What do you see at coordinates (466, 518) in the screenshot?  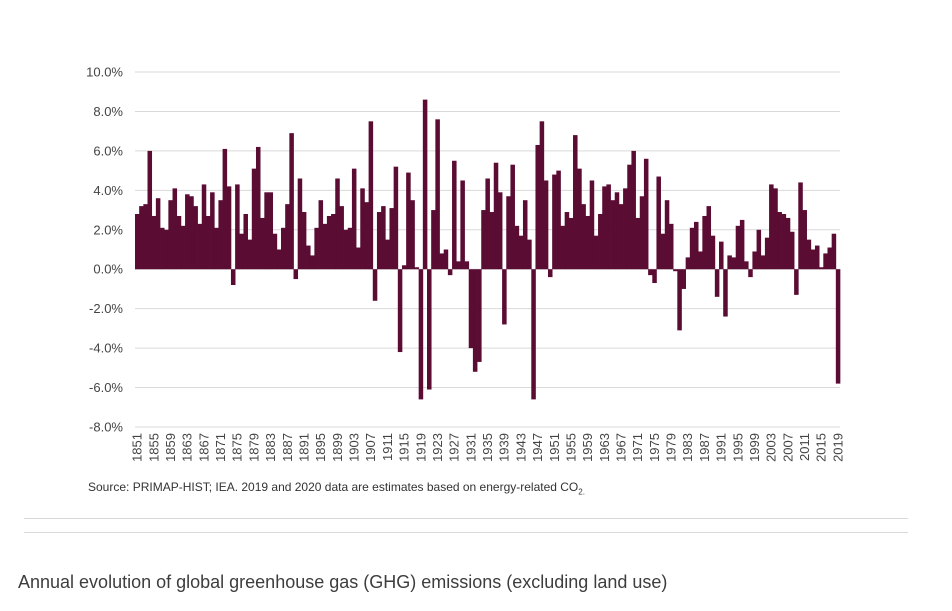 I see `divider-top` at bounding box center [466, 518].